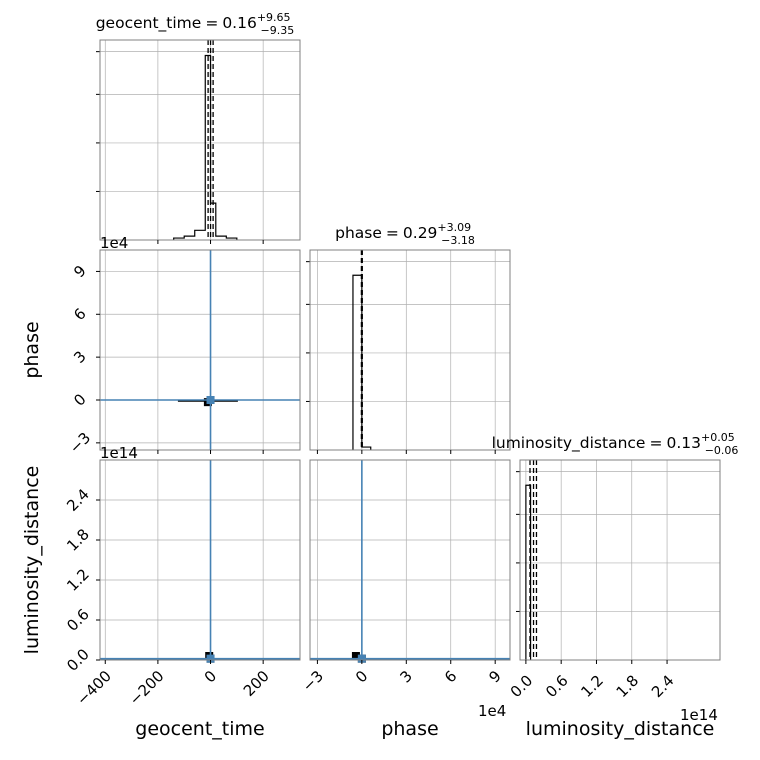 Image resolution: width=760 pixels, height=760 pixels. What do you see at coordinates (458, 240) in the screenshot?
I see `title-minus: −3.18` at bounding box center [458, 240].